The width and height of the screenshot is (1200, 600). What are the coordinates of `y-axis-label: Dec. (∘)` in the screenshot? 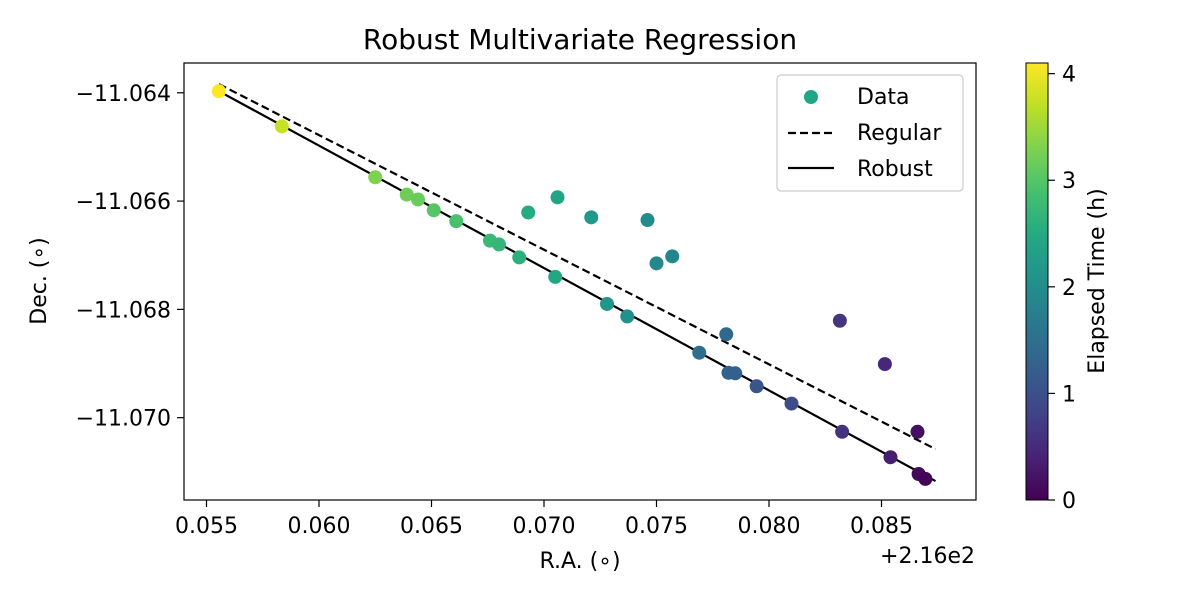 It's located at (39, 281).